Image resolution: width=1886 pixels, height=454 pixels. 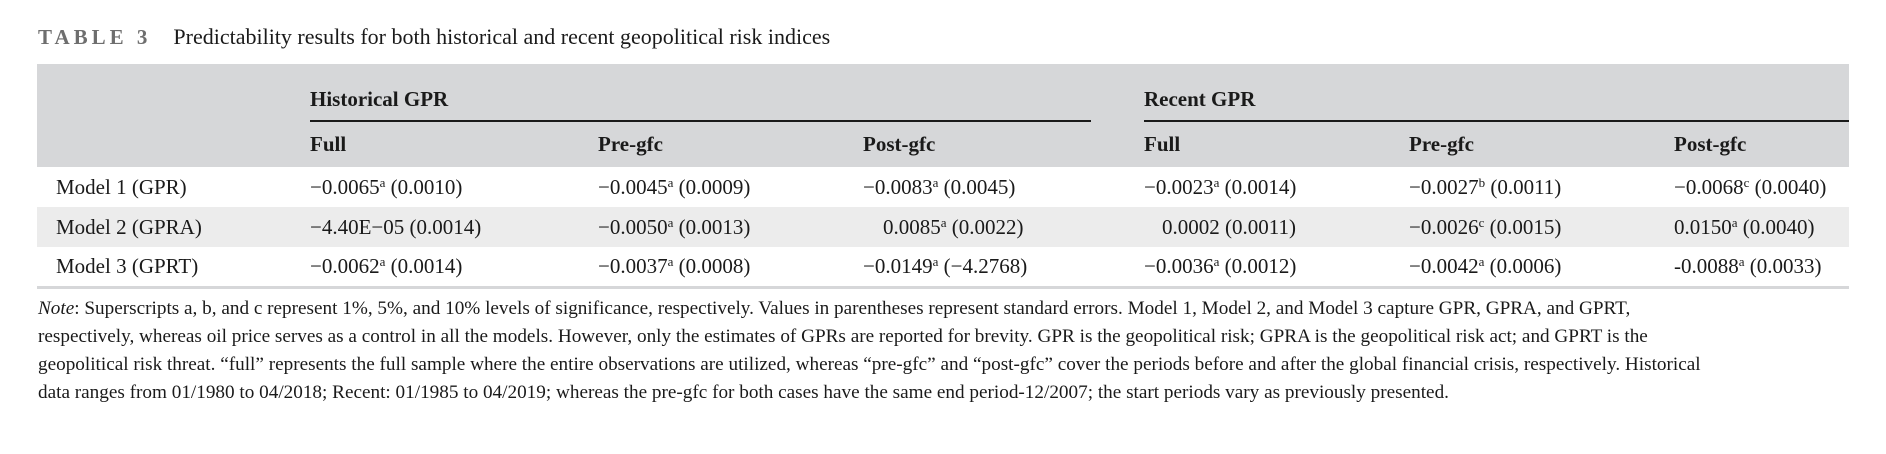 What do you see at coordinates (1191, 226) in the screenshot?
I see `coefficient: 0.0002` at bounding box center [1191, 226].